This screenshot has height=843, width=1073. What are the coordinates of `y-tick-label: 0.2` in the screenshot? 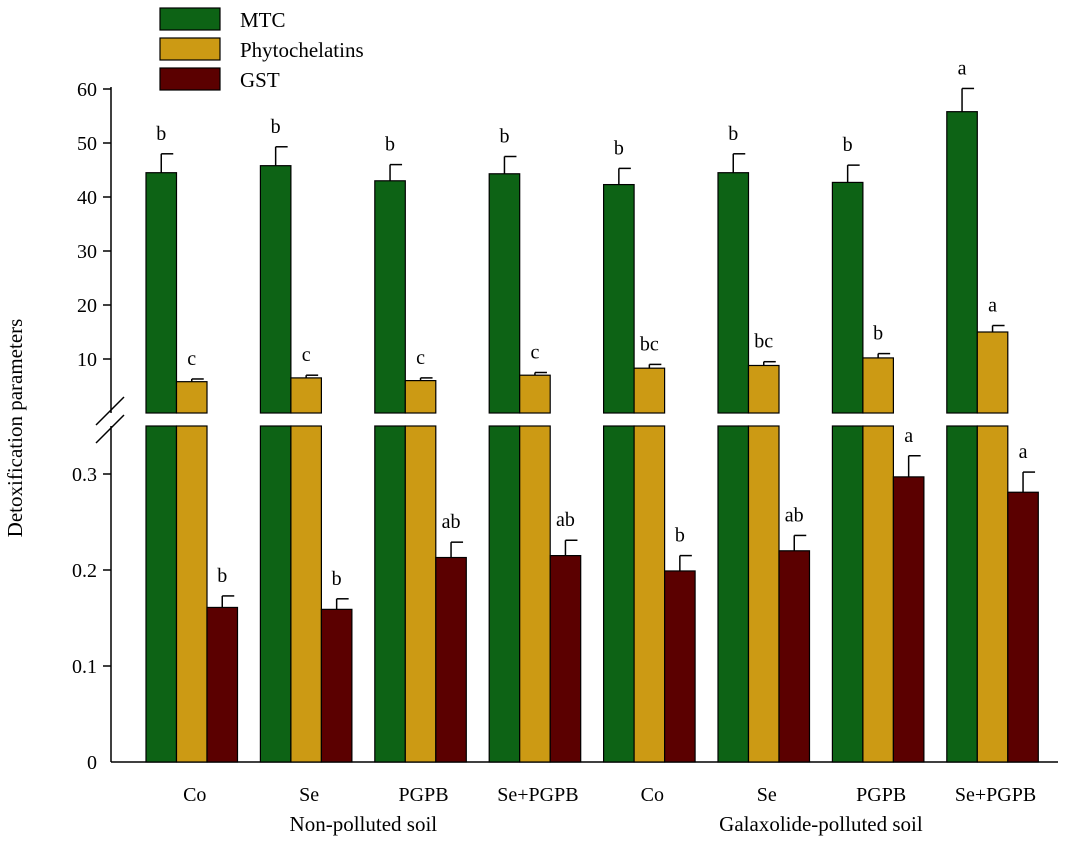 It's located at (84, 571).